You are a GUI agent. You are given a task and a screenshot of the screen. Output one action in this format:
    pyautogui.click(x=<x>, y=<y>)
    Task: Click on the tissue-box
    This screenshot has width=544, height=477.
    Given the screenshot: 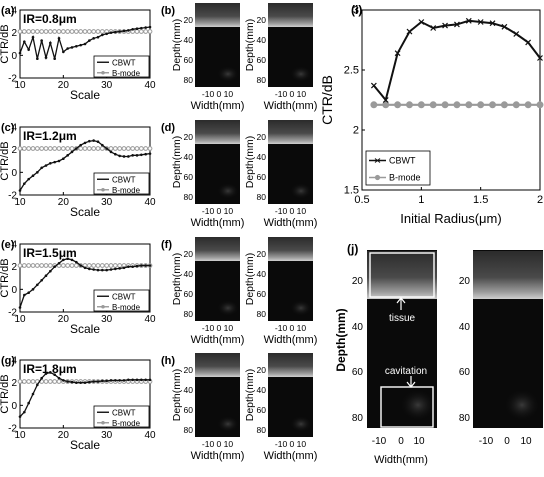 What is the action you would take?
    pyautogui.click(x=402, y=275)
    